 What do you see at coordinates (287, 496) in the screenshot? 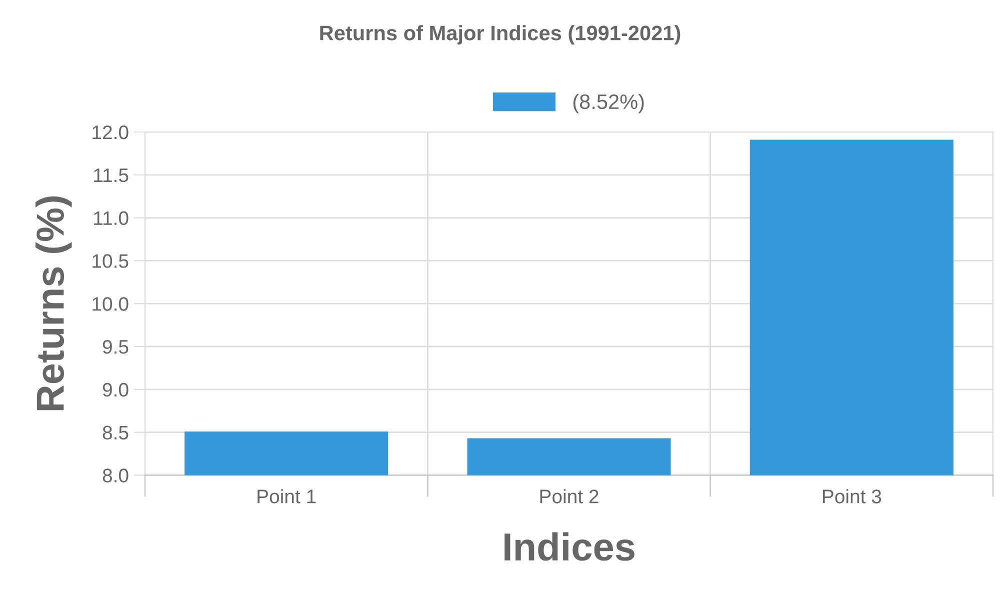
I see `x-tick-label: Point 1` at bounding box center [287, 496].